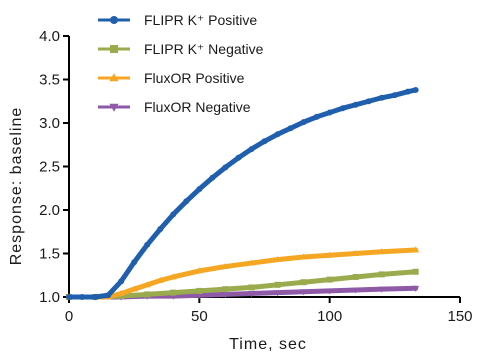  Describe the element at coordinates (204, 49) in the screenshot. I see `legend-label: FLIPR K⁺ Negative` at that location.